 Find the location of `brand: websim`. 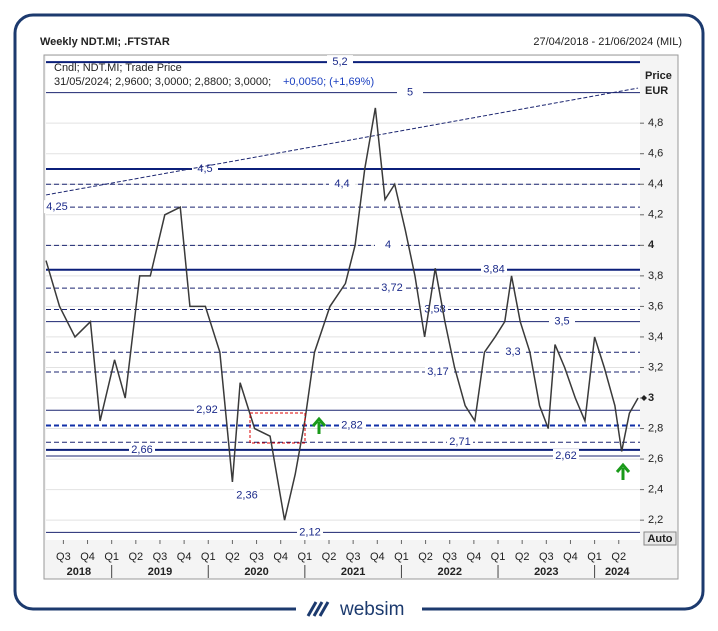

brand: websim is located at coordinates (371, 609).